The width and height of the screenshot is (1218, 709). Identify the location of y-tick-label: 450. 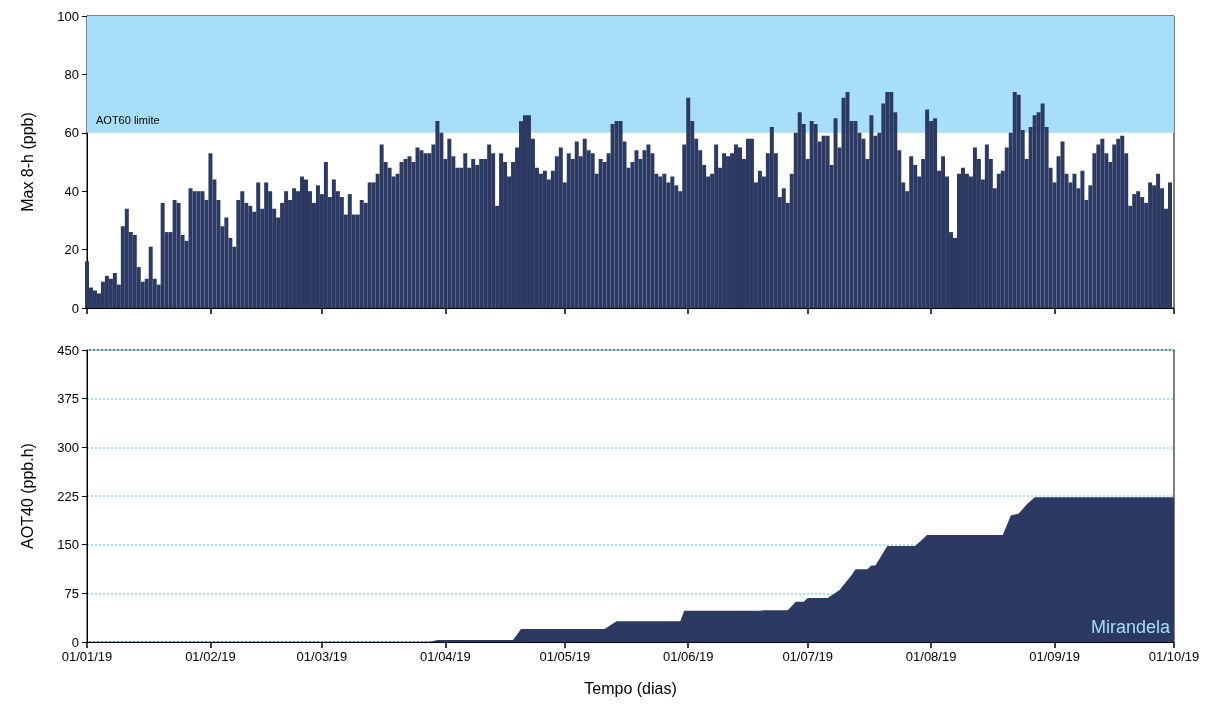
(68, 350).